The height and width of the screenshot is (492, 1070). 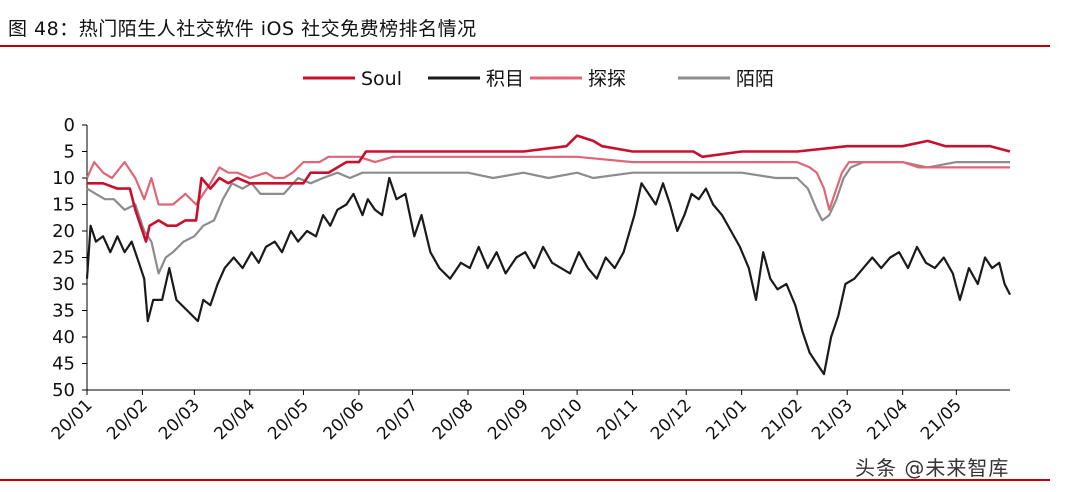 What do you see at coordinates (69, 152) in the screenshot?
I see `y-tick-label: 5` at bounding box center [69, 152].